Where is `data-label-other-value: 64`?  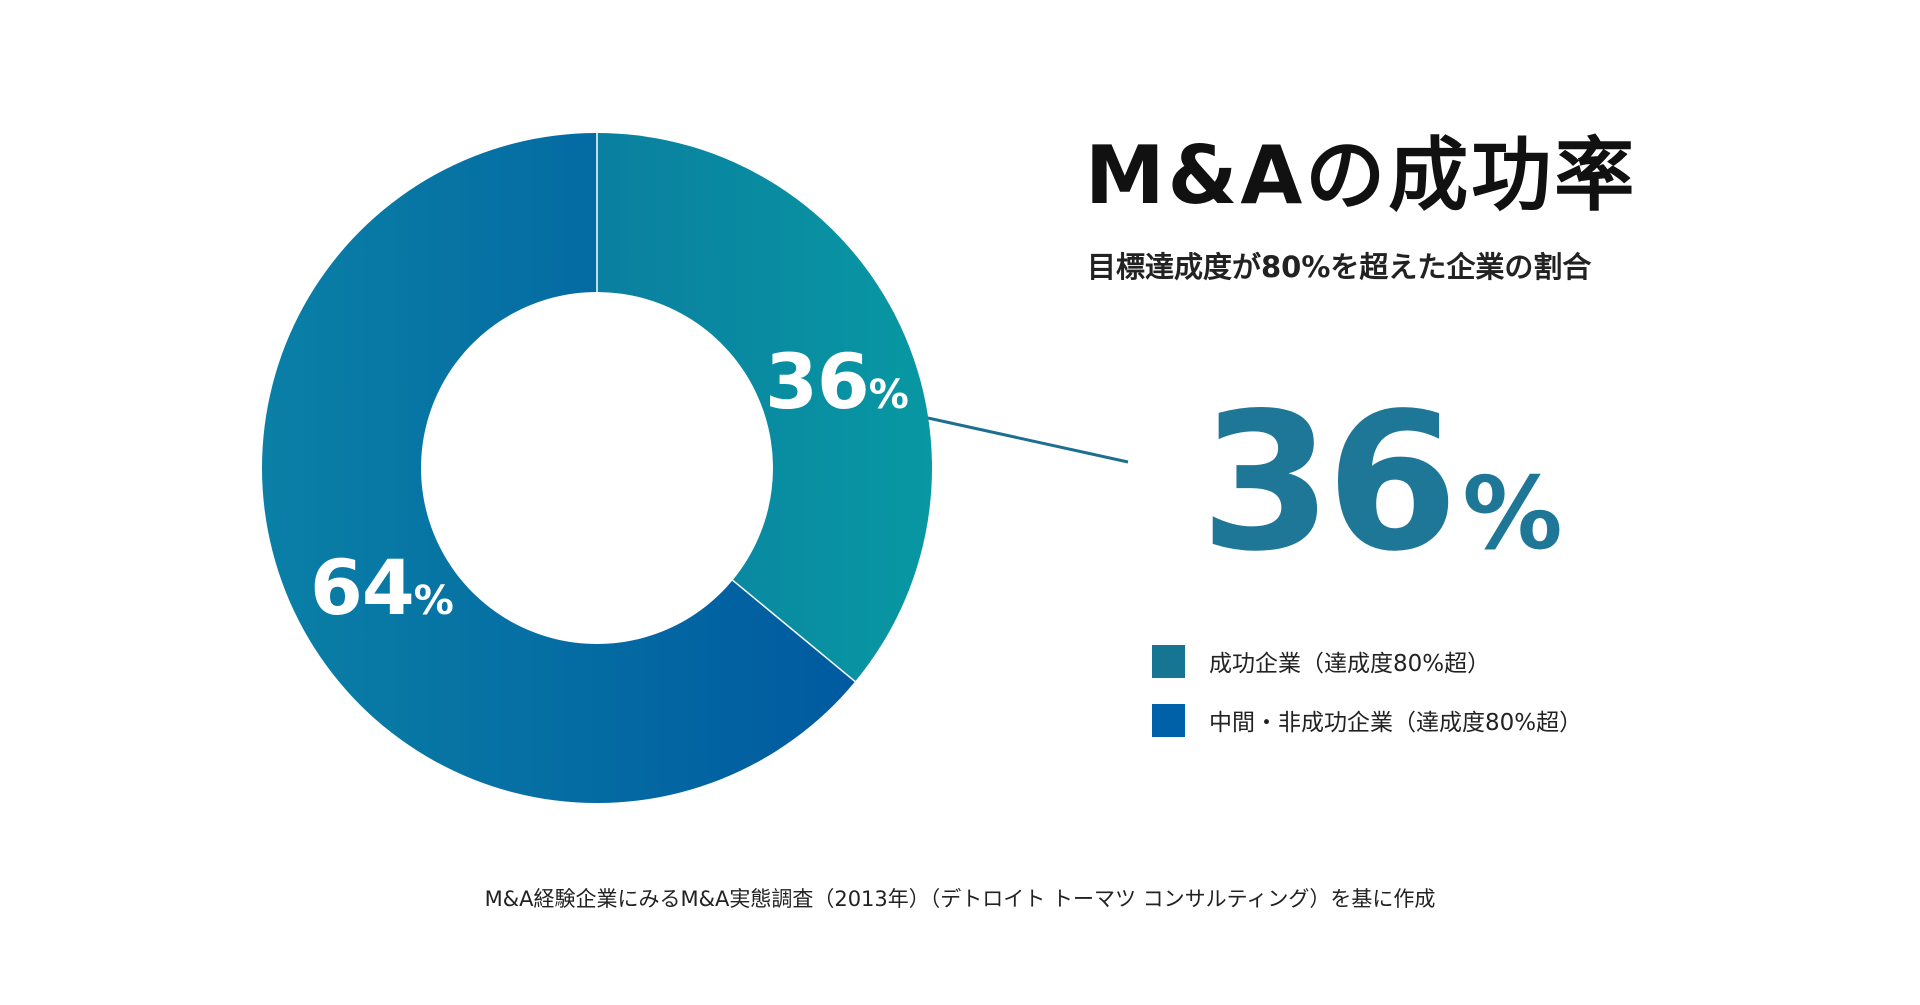
data-label-other-value: 64 is located at coordinates (362, 587).